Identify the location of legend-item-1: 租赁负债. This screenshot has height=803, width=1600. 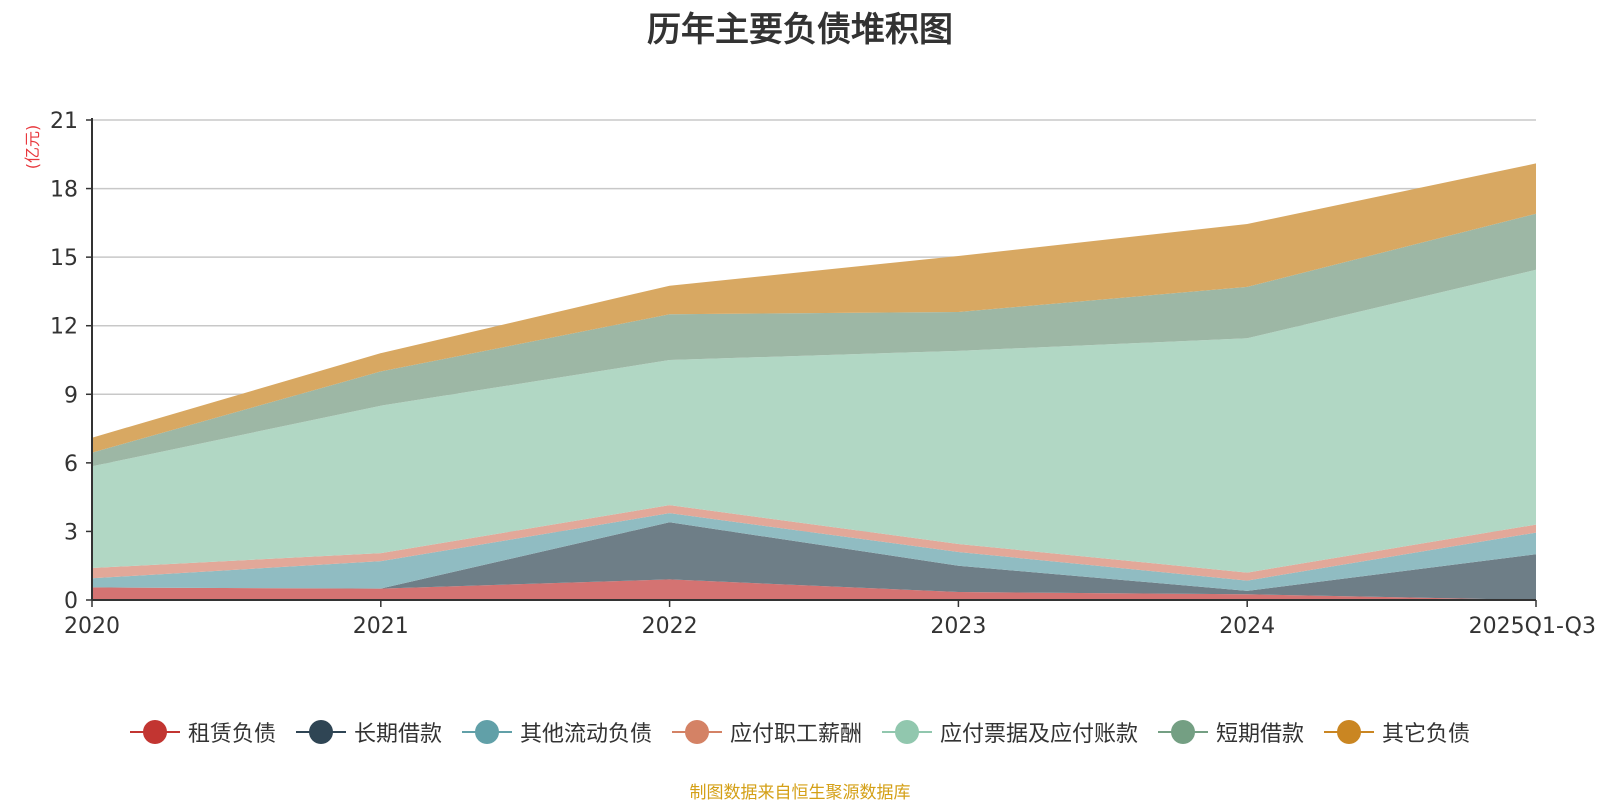
(202, 732).